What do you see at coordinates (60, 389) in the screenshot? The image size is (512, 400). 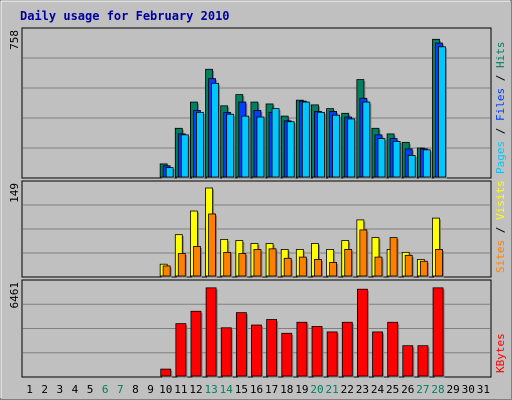 I see `day-label-3: 3` at bounding box center [60, 389].